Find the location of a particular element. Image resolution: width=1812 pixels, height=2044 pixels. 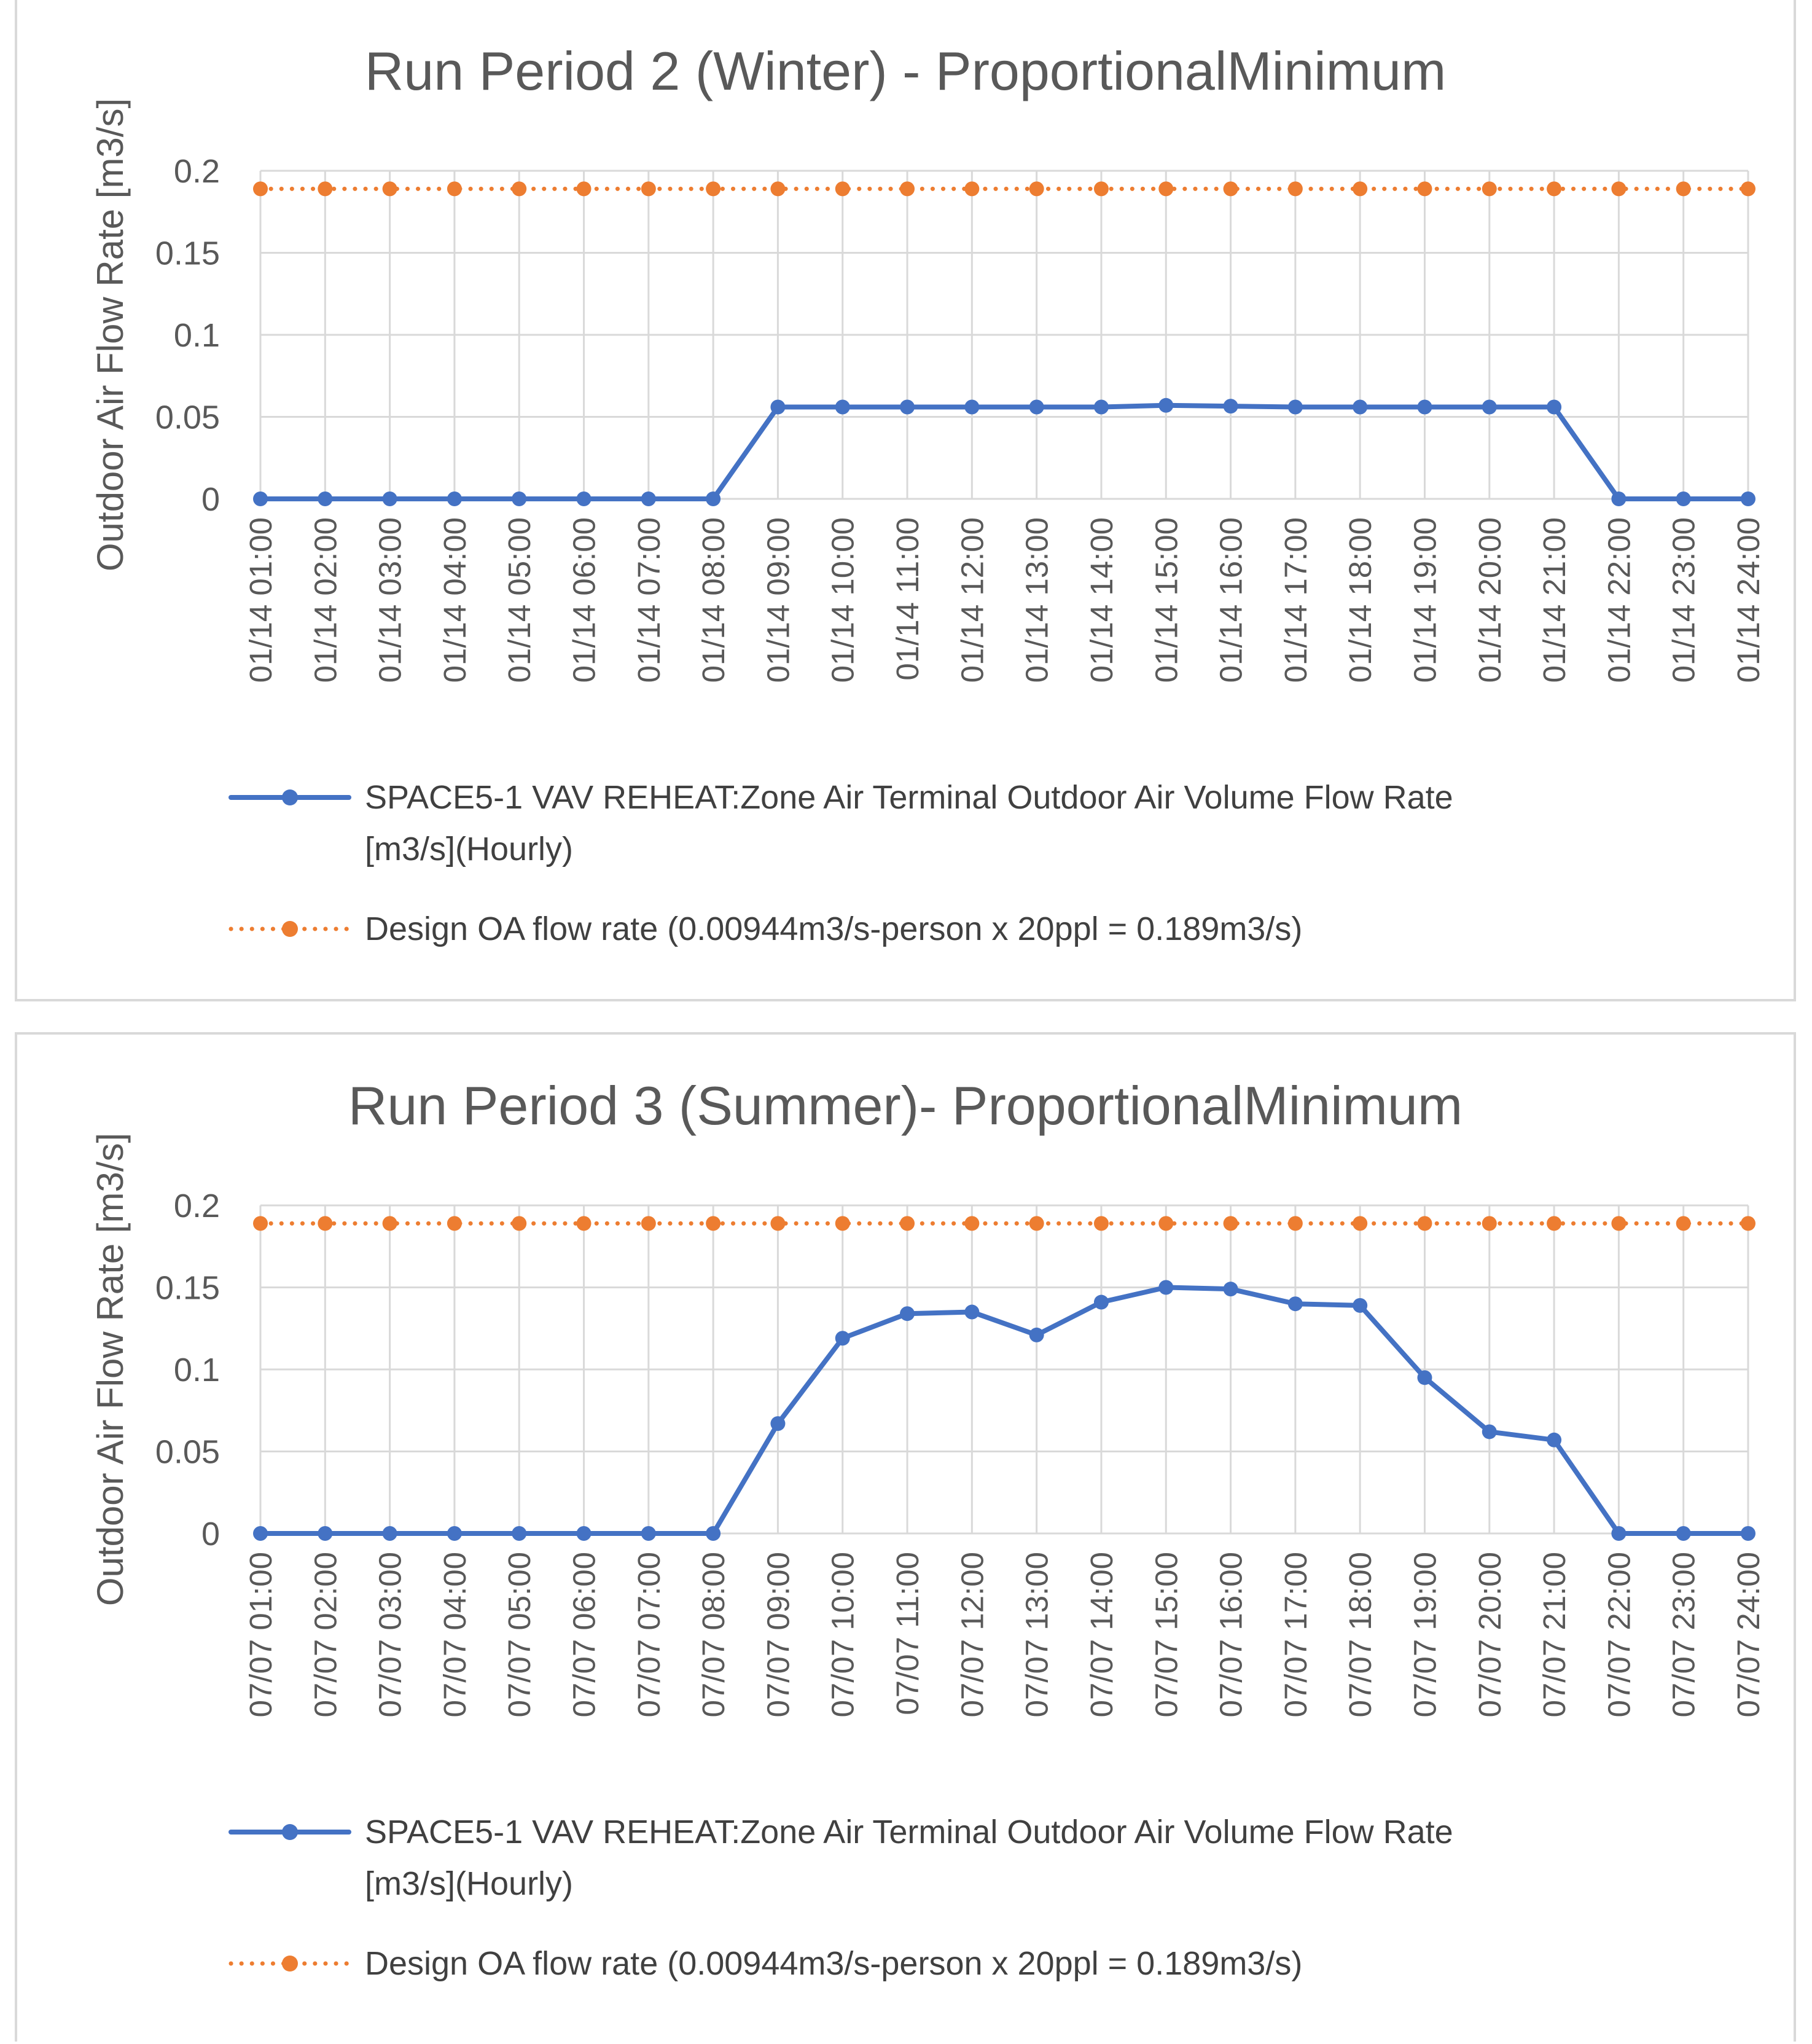

legend-label: [m3/s](Hourly) is located at coordinates (469, 1884).